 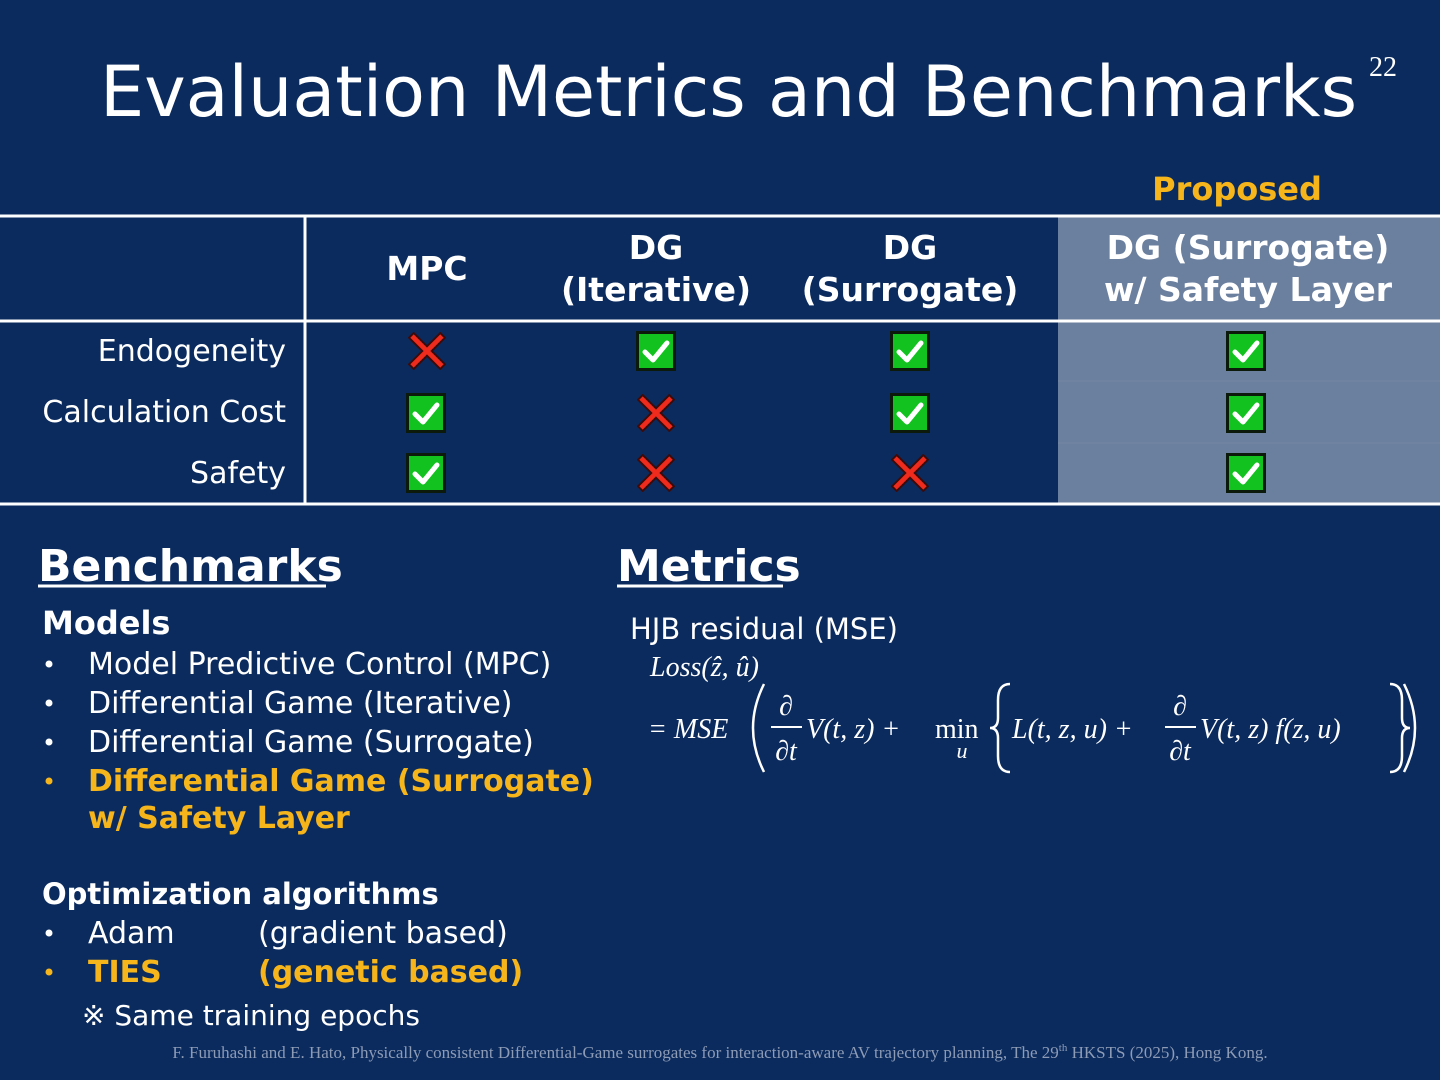 I want to click on column-header: MPC, so click(x=426, y=268).